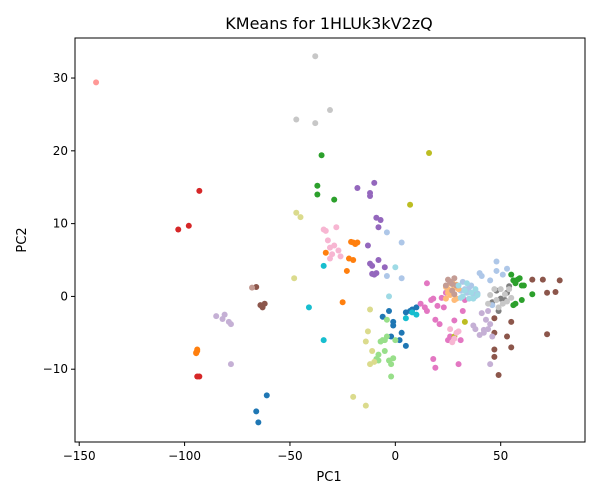 The width and height of the screenshot is (600, 500). Describe the element at coordinates (184, 456) in the screenshot. I see `x-tick-label-1: −100` at that location.